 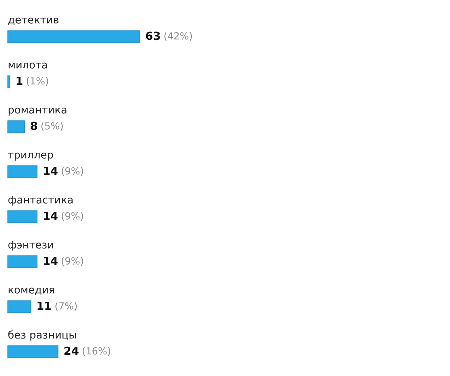 What do you see at coordinates (169, 36) in the screenshot?
I see `data-label: 63 (42%)` at bounding box center [169, 36].